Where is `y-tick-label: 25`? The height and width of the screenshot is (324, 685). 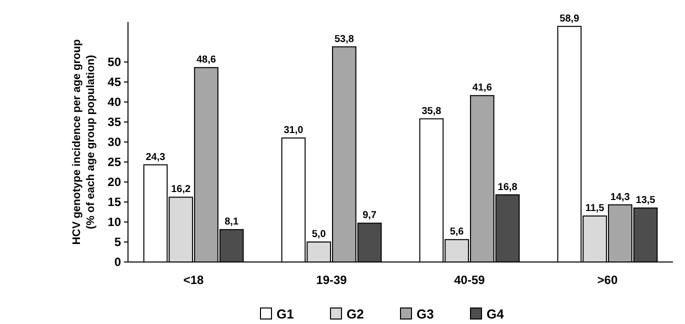 y-tick-label: 25 is located at coordinates (115, 162).